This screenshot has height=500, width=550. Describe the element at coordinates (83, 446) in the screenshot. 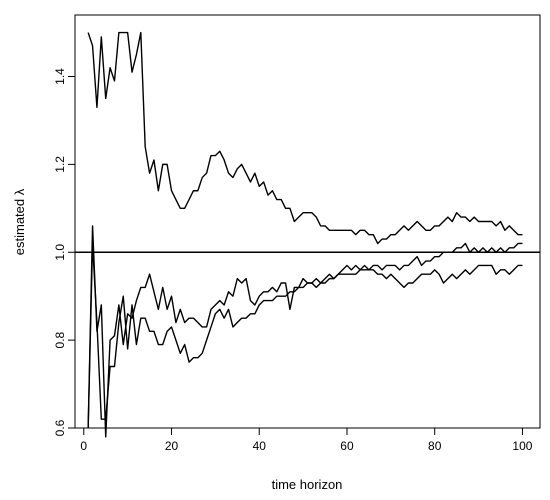

I see `x-tick-label: 0` at that location.